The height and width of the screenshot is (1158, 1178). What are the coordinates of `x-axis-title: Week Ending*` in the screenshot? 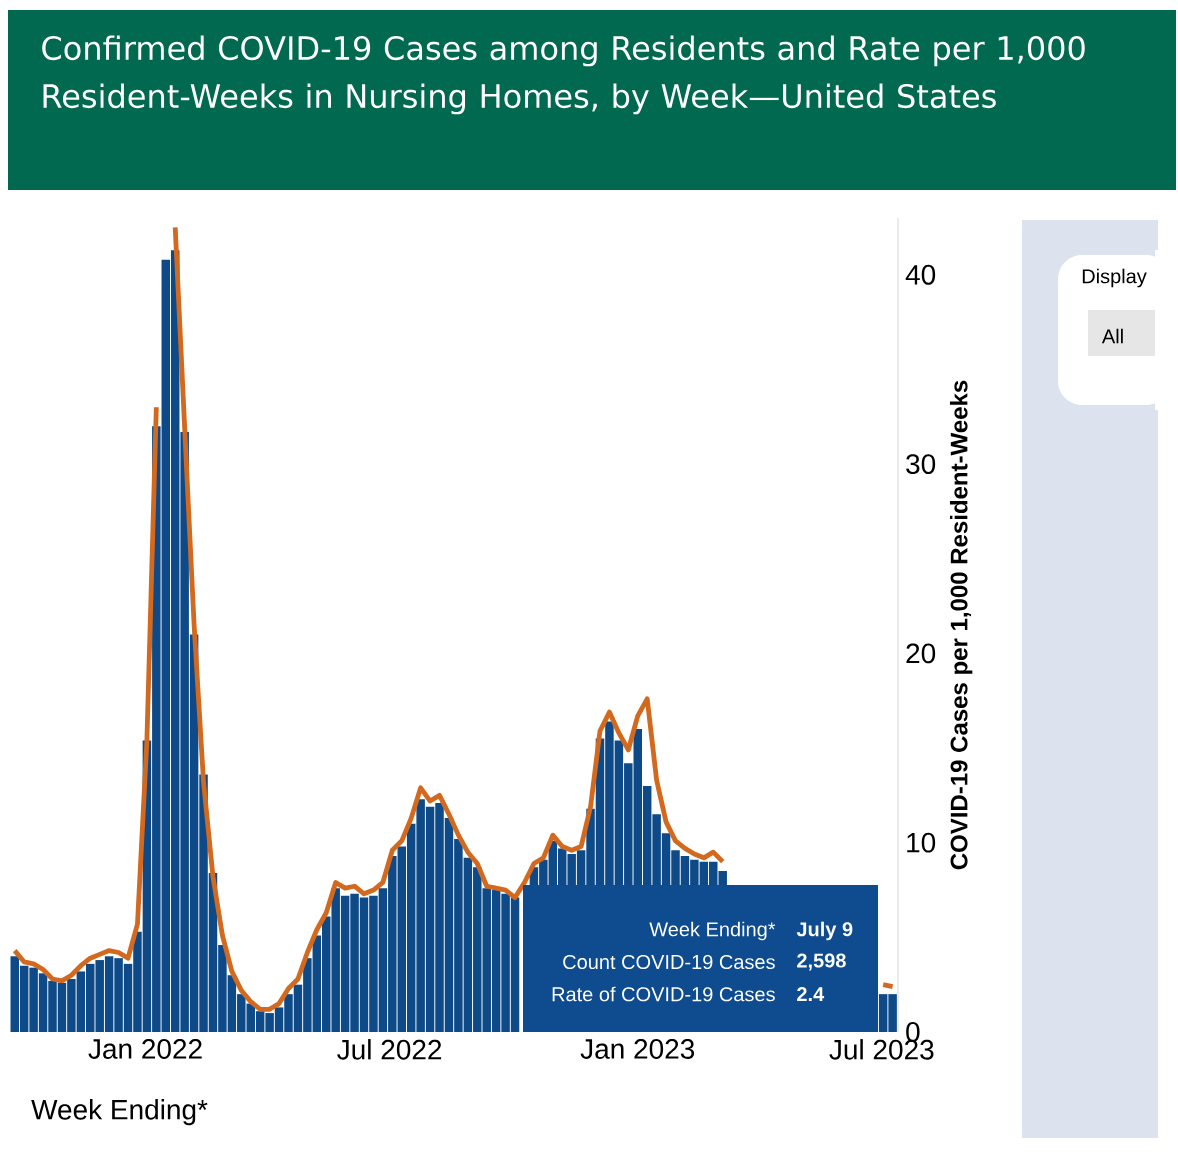 It's located at (119, 1112).